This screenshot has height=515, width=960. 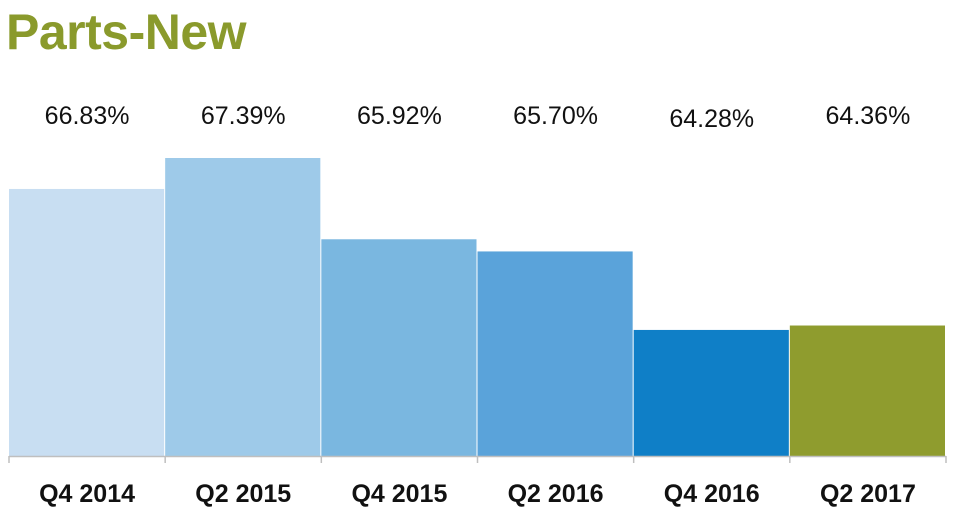 I want to click on x-tick-label: Q4 2015, so click(x=399, y=494).